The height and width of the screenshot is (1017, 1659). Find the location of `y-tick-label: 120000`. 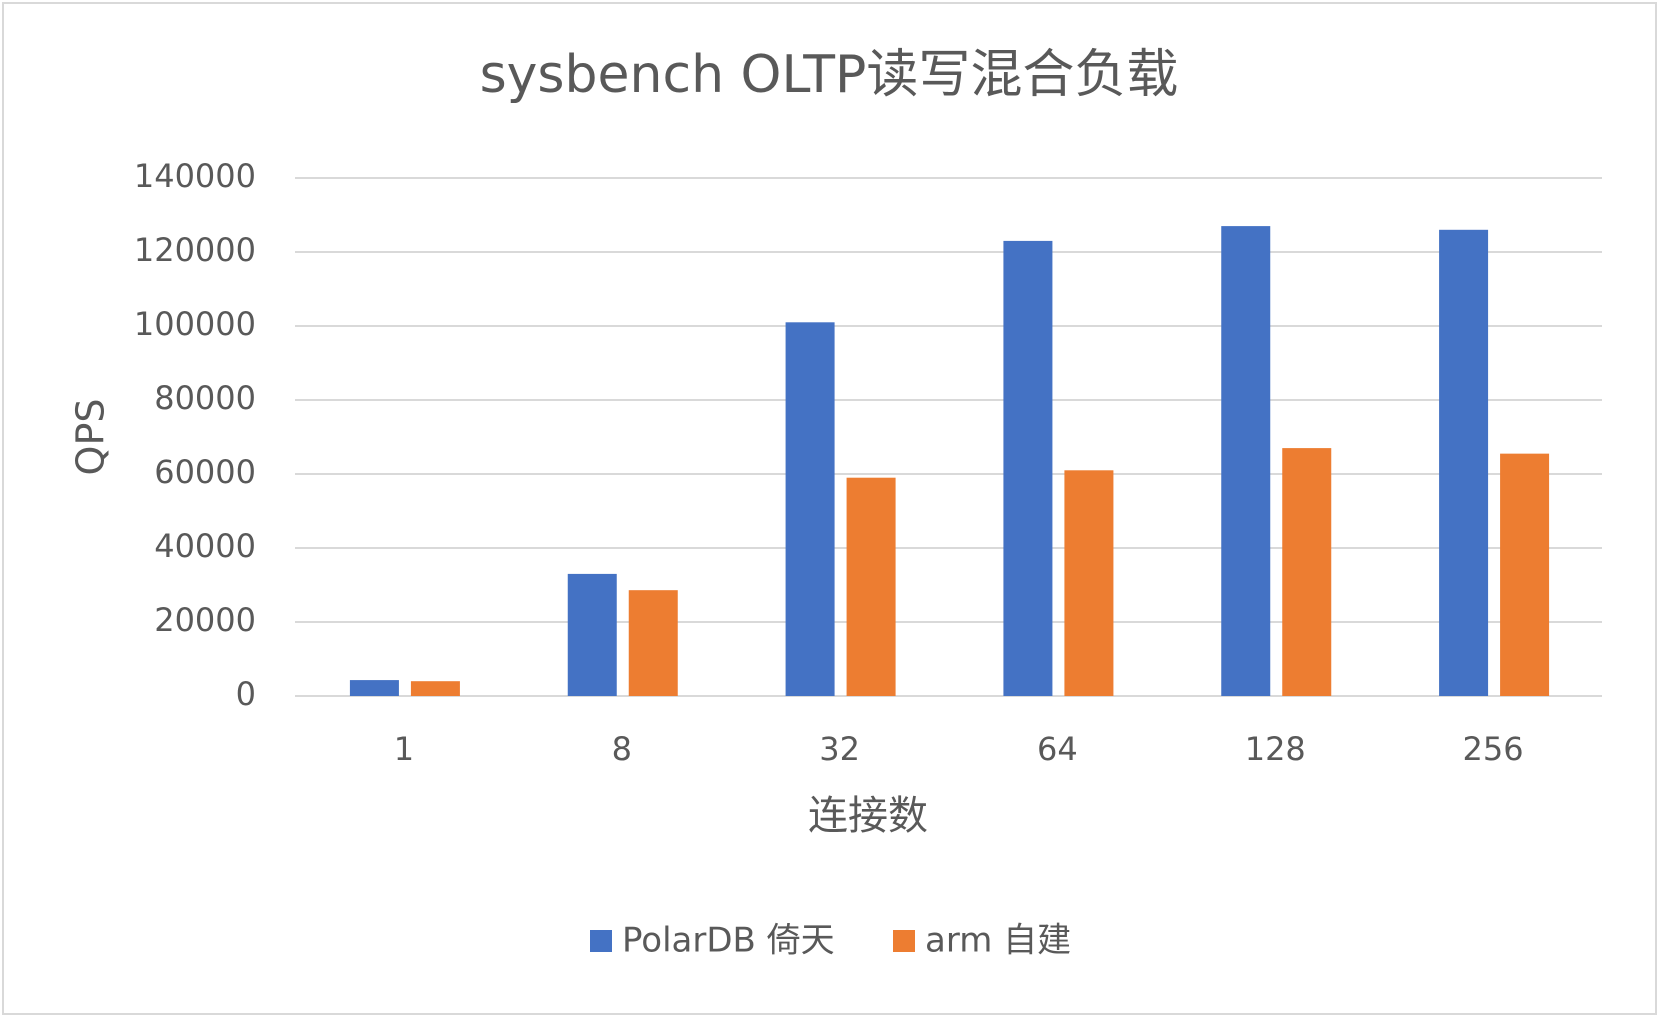

y-tick-label: 120000 is located at coordinates (195, 250).